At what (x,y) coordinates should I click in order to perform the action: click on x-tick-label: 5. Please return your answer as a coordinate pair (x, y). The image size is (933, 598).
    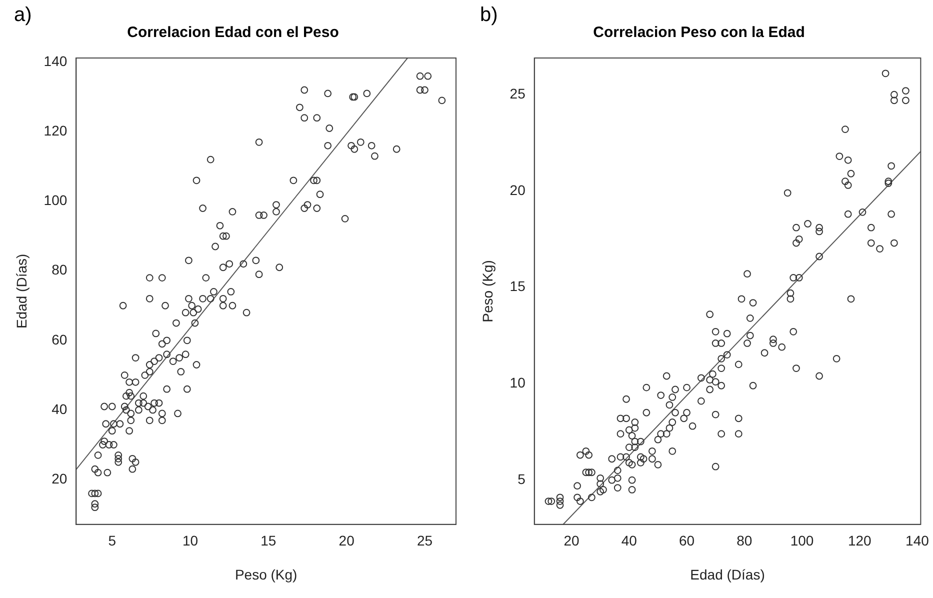
    Looking at the image, I should click on (112, 540).